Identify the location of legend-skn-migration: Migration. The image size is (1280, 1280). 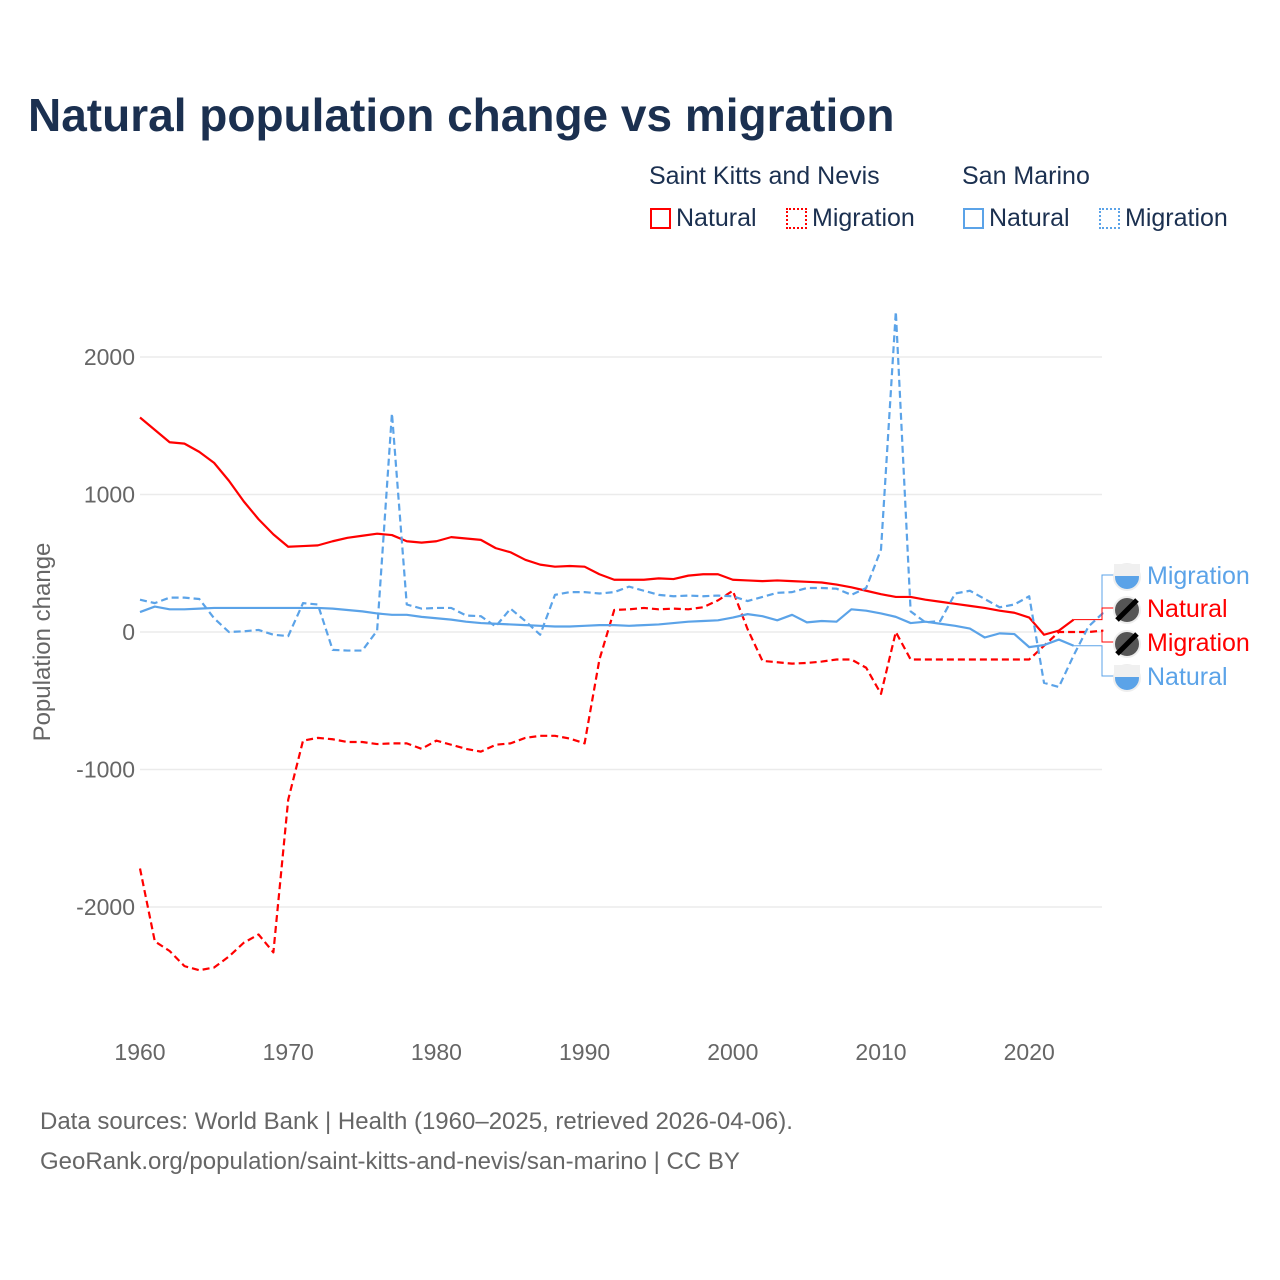
(850, 218).